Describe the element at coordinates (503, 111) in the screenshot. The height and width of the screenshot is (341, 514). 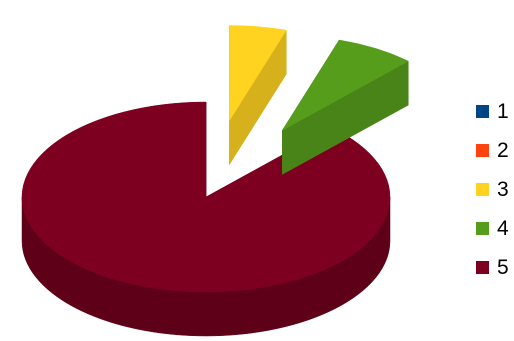
I see `legend-label: 1` at that location.